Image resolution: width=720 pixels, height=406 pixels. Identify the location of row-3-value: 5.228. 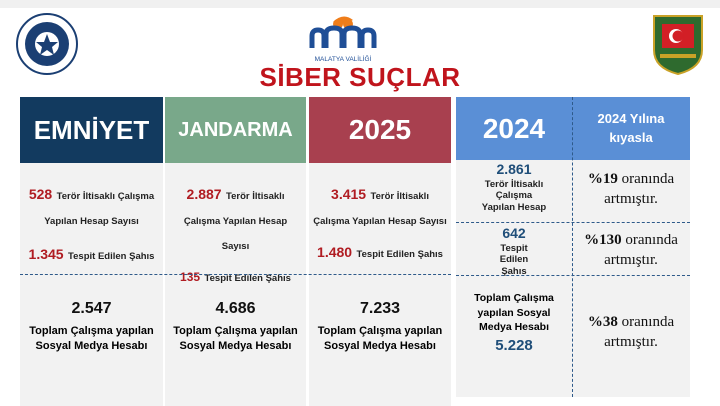
(514, 346).